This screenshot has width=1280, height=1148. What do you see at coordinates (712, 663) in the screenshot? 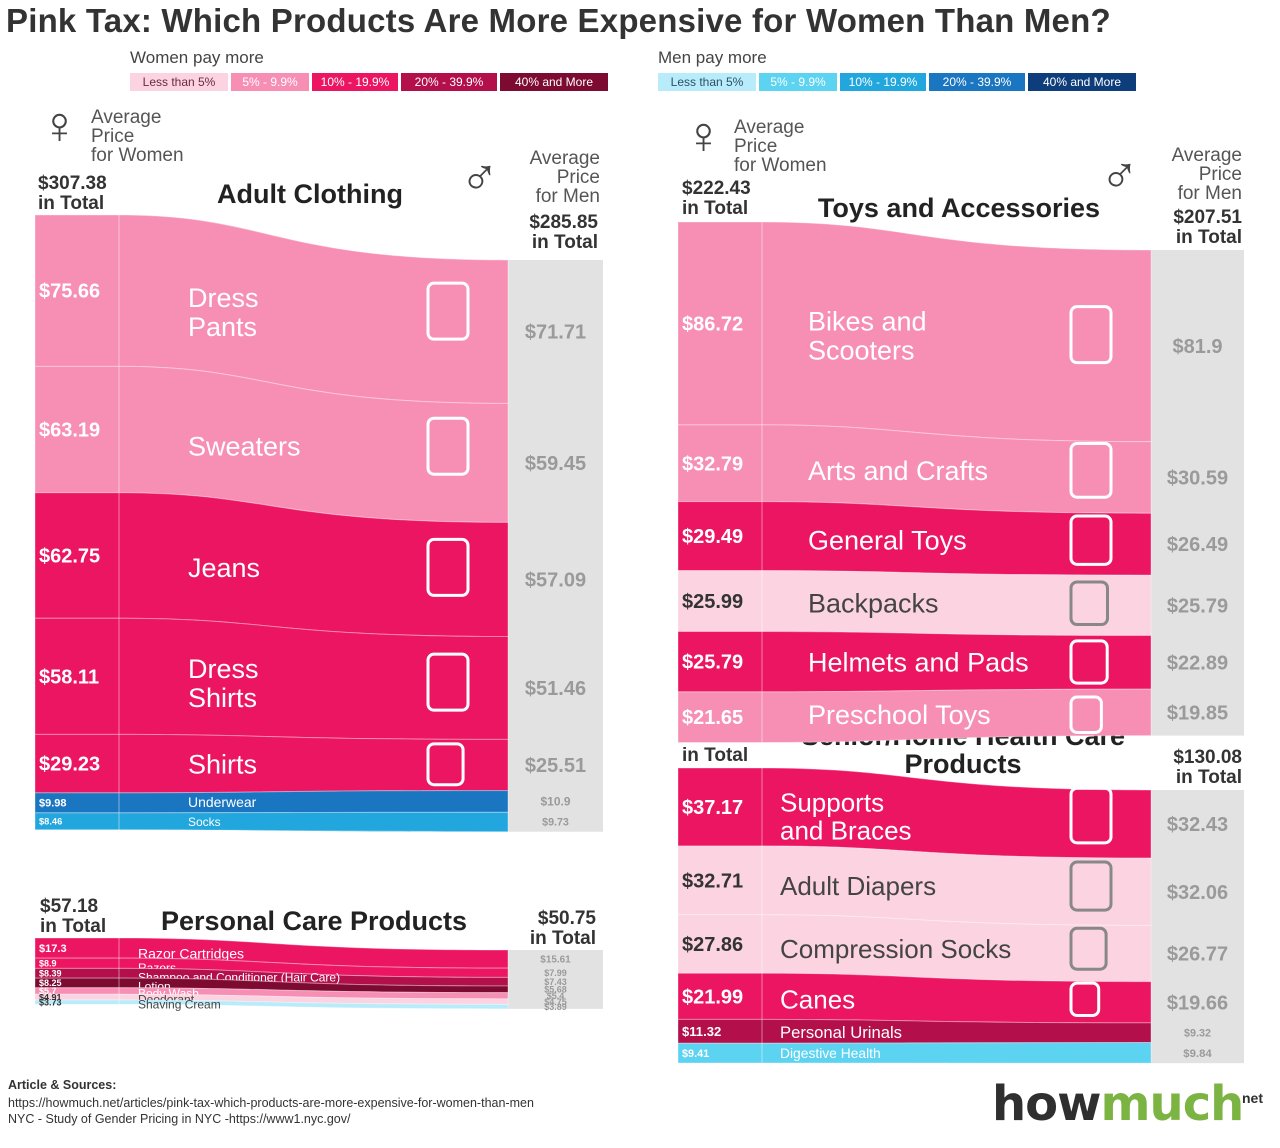
I see `toys-women-value: $25.79` at bounding box center [712, 663].